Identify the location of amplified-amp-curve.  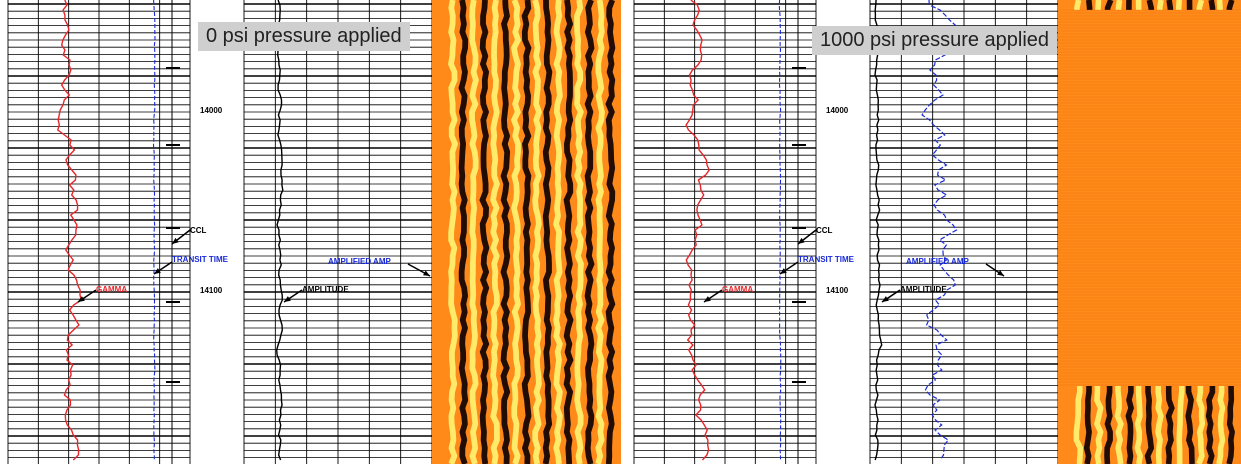
(941, 230).